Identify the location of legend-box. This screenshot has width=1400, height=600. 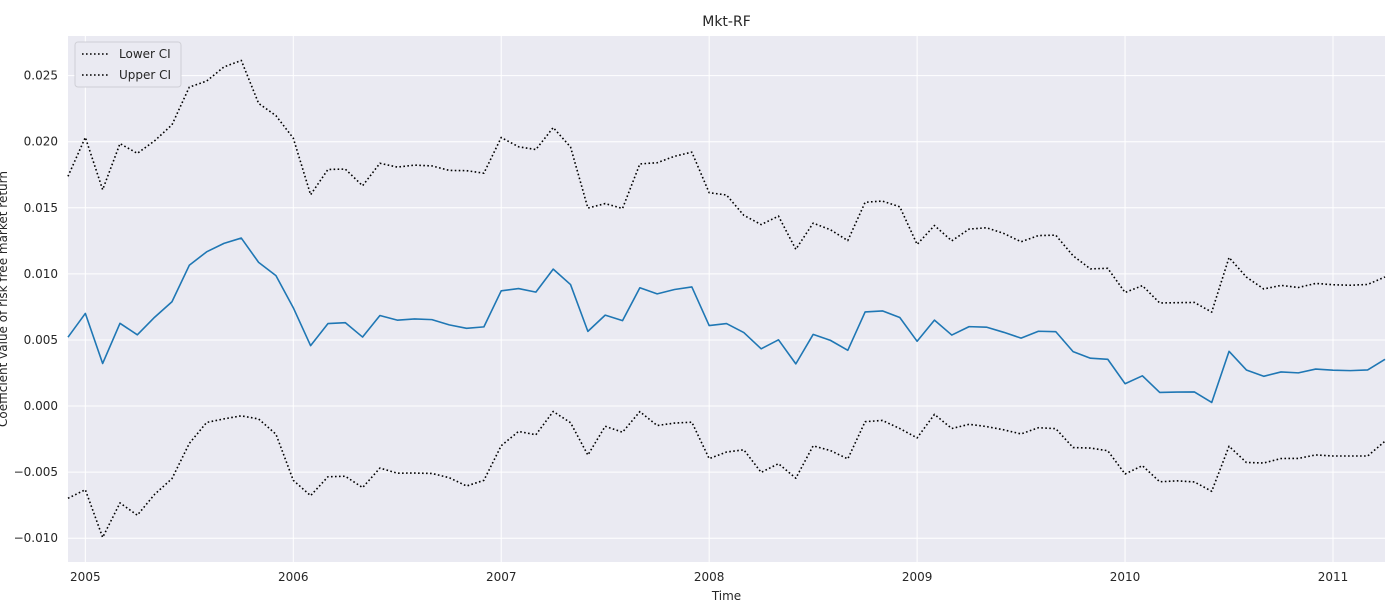
(128, 64).